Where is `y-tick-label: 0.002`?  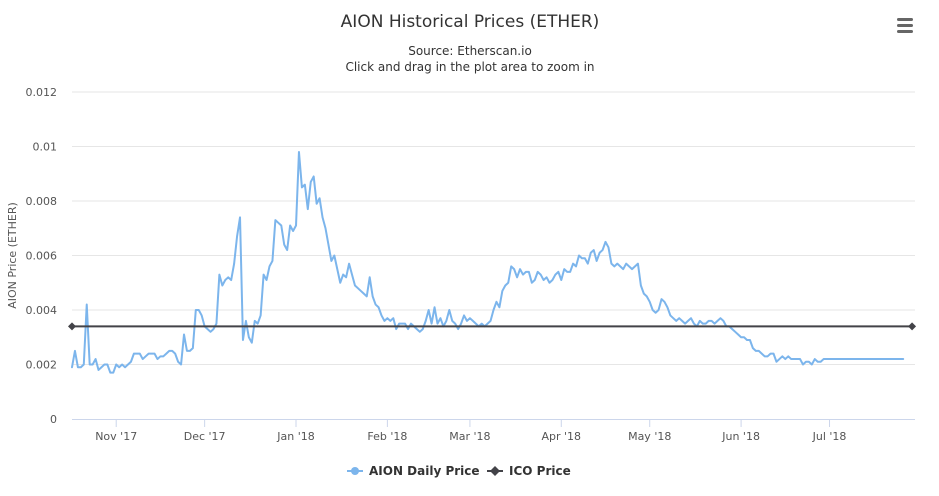 y-tick-label: 0.002 is located at coordinates (42, 365).